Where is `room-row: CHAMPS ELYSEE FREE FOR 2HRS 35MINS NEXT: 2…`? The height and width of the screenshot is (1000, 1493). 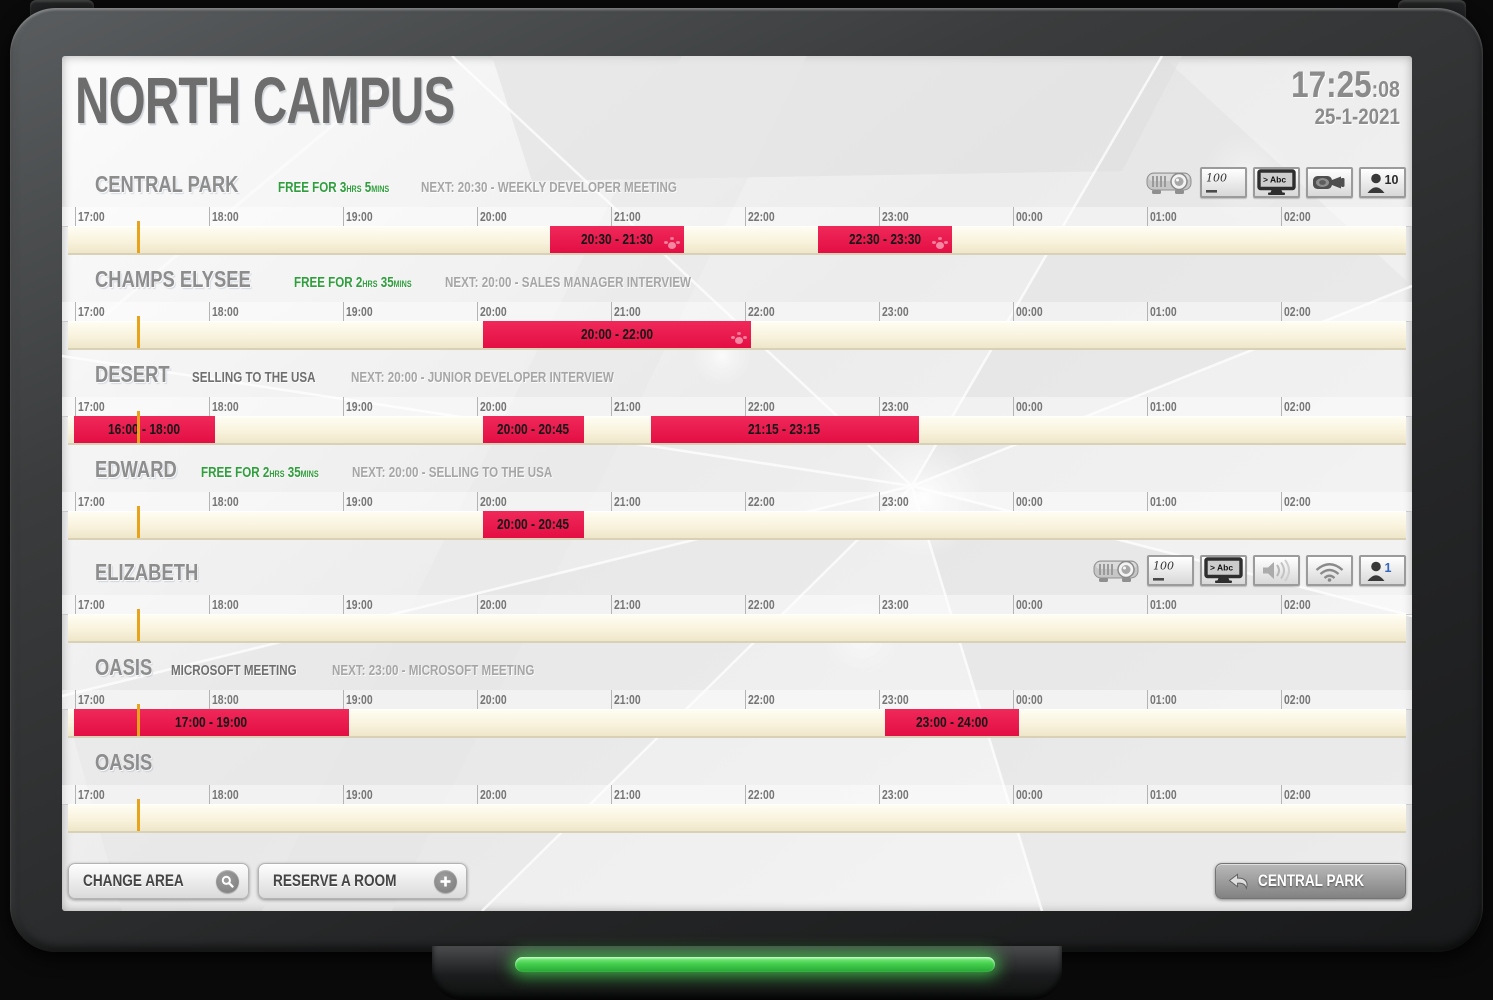
room-row: CHAMPS ELYSEE FREE FOR 2HRS 35MINS NEXT: 2… is located at coordinates (737, 311).